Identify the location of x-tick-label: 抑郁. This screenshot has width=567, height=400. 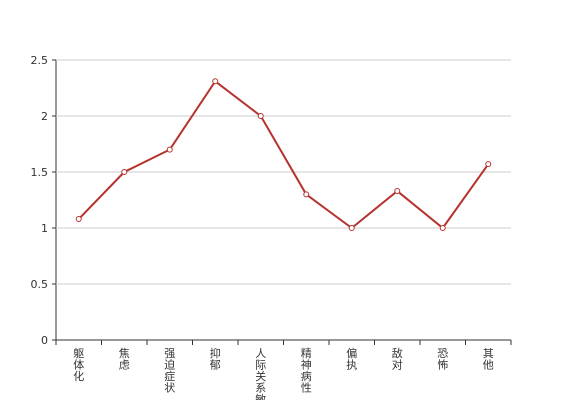
(215, 359).